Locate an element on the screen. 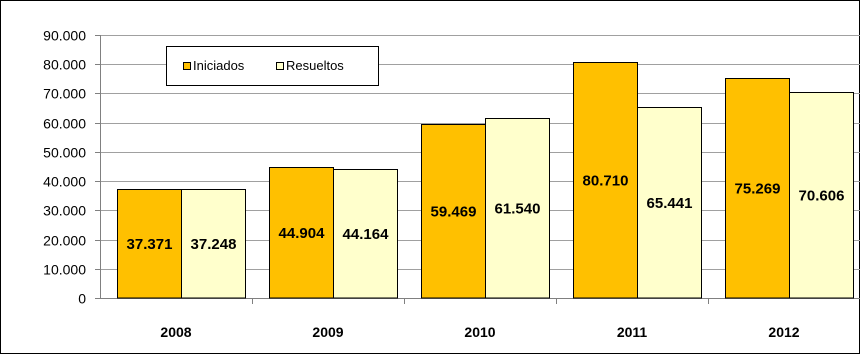  bar-iniciados-2012 is located at coordinates (757, 188).